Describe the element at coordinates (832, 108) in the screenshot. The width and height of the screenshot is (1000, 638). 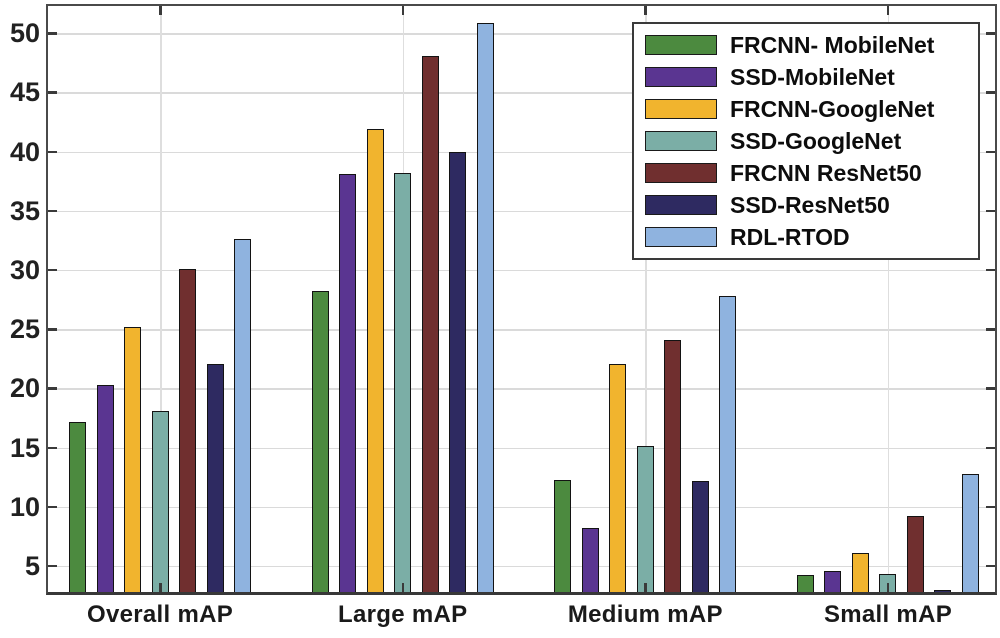
I see `legend-label: FRCNN-GoogleNet` at that location.